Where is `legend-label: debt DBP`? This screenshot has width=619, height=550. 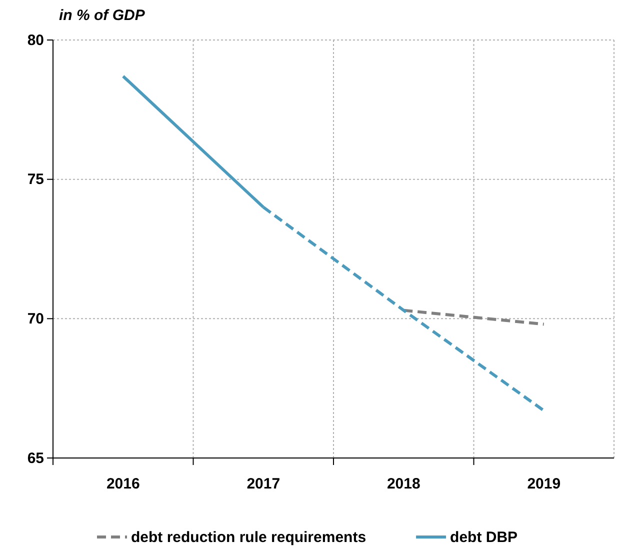
legend-label: debt DBP is located at coordinates (484, 537).